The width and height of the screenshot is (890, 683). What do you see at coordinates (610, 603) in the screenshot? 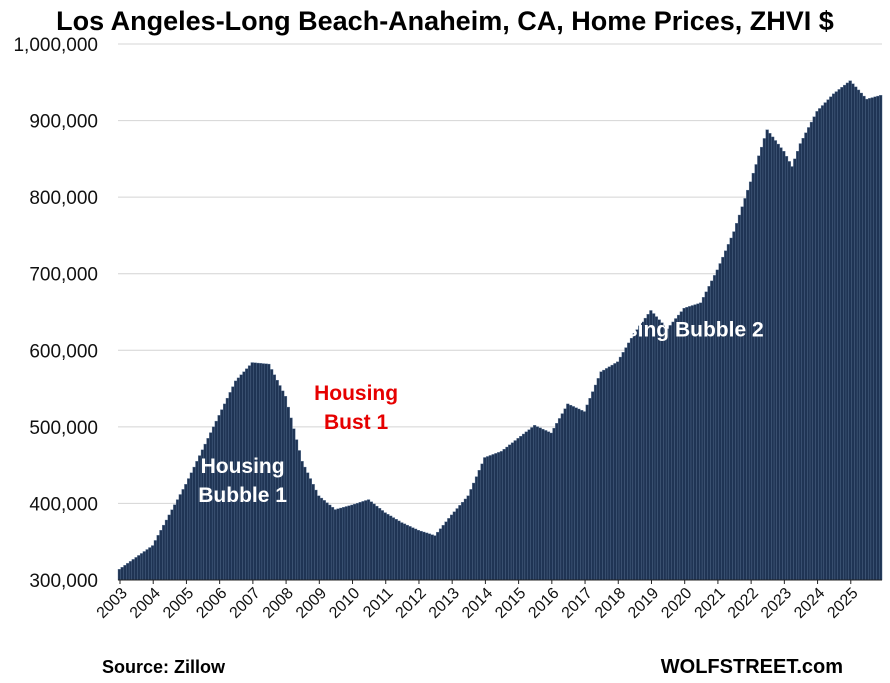
I see `x-tick-label: 2018` at bounding box center [610, 603].